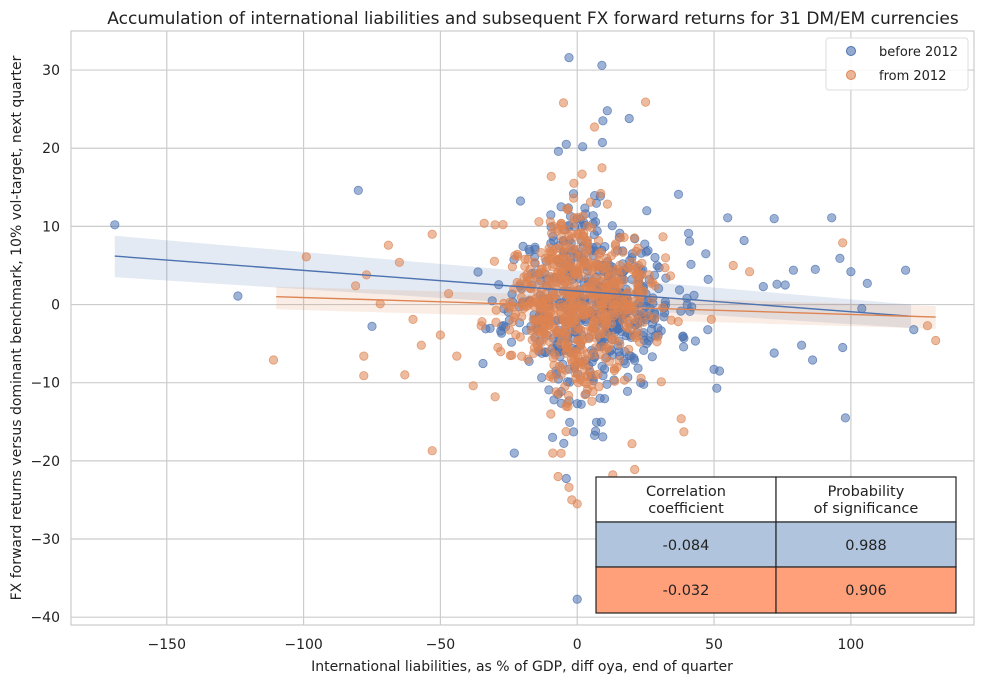  What do you see at coordinates (51, 149) in the screenshot?
I see `y-tick-label: 20` at bounding box center [51, 149].